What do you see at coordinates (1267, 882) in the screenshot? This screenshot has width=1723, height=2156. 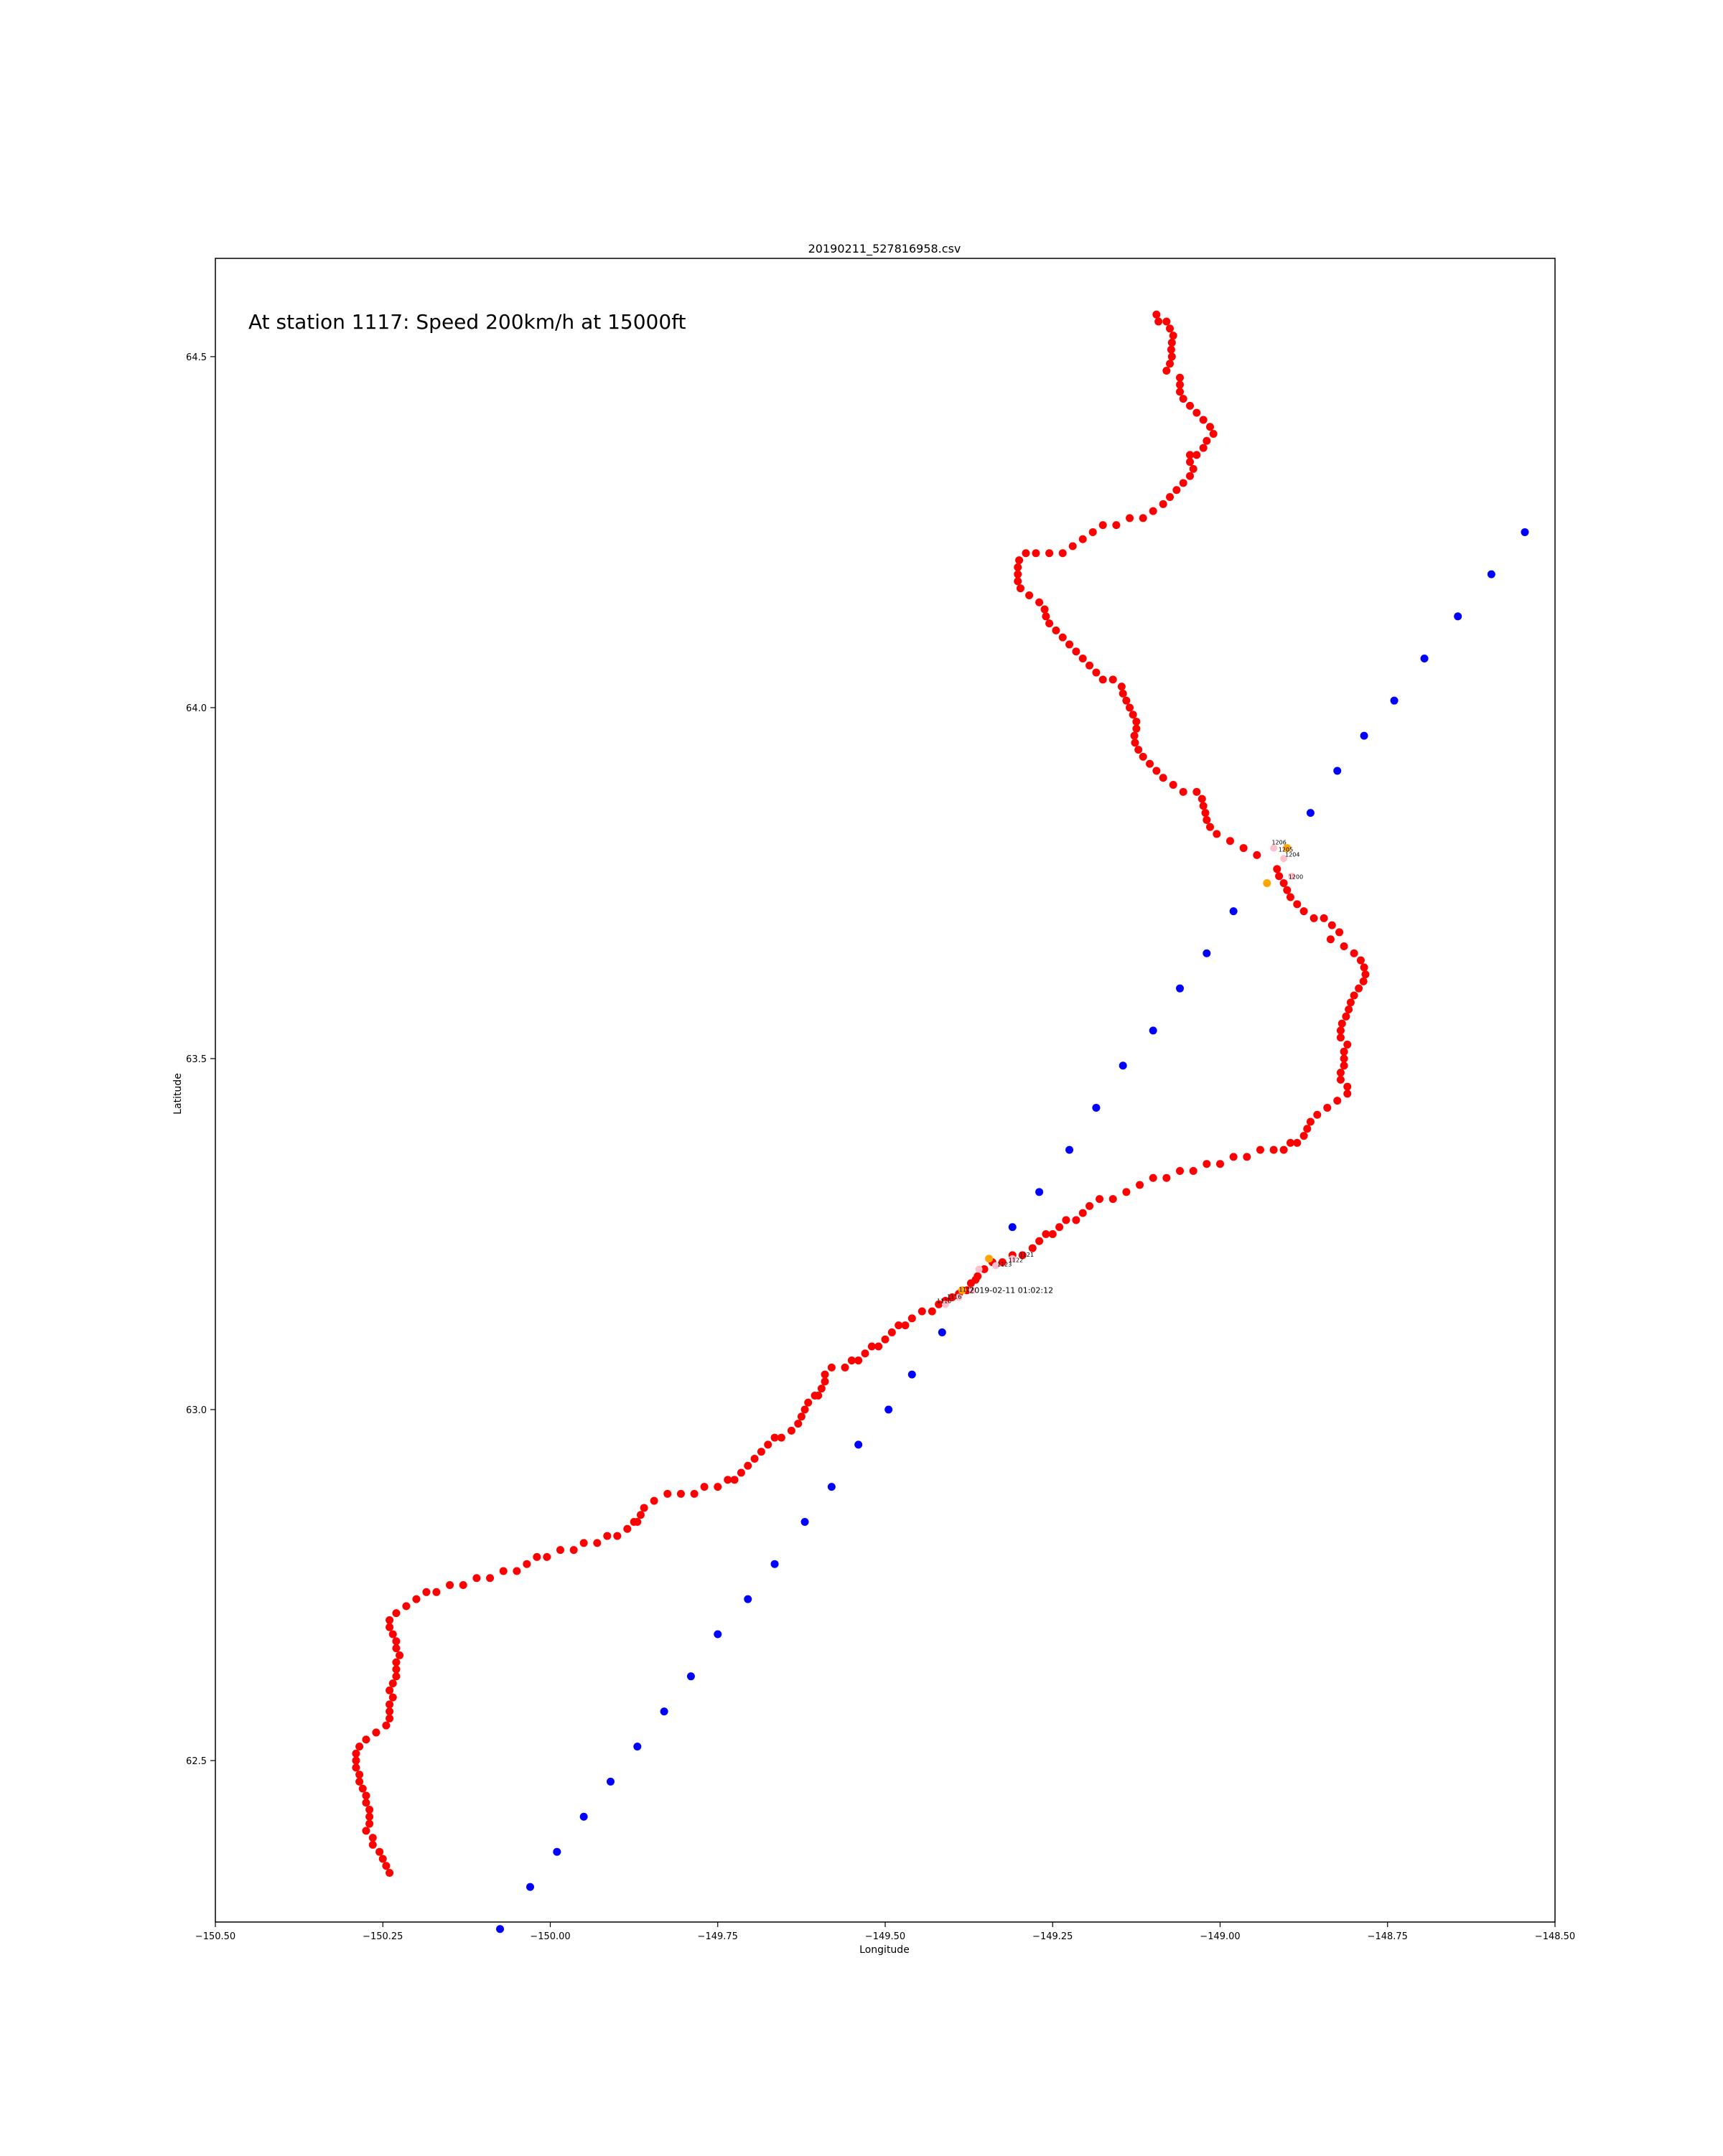 I see `orange-point` at bounding box center [1267, 882].